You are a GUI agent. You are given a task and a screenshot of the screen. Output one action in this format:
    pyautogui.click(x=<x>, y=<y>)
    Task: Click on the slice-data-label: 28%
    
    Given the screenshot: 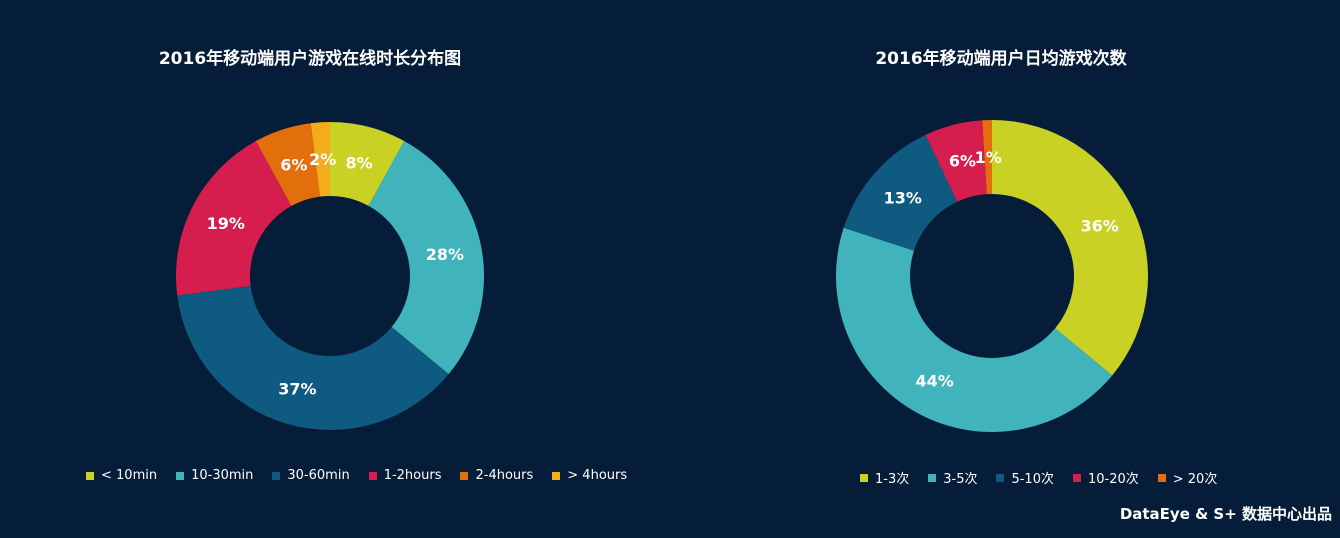 What is the action you would take?
    pyautogui.click(x=445, y=254)
    